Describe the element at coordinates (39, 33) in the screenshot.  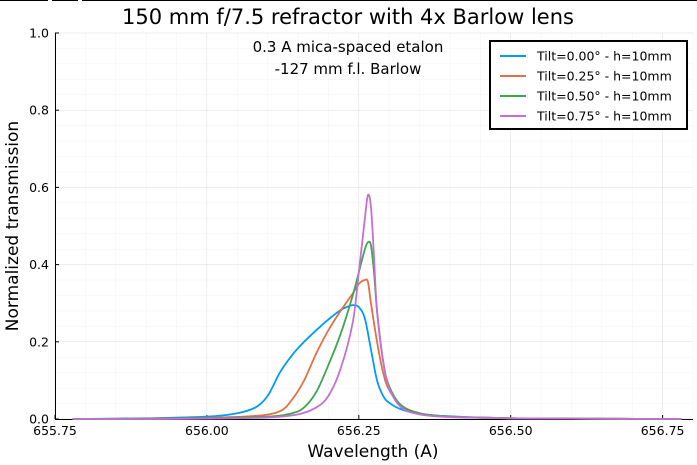
I see `y-tick-label: 1.0` at that location.